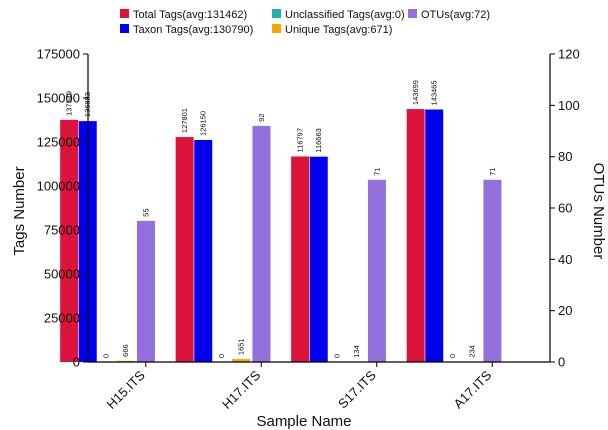  Describe the element at coordinates (565, 259) in the screenshot. I see `y-right-tick-label: 40` at that location.